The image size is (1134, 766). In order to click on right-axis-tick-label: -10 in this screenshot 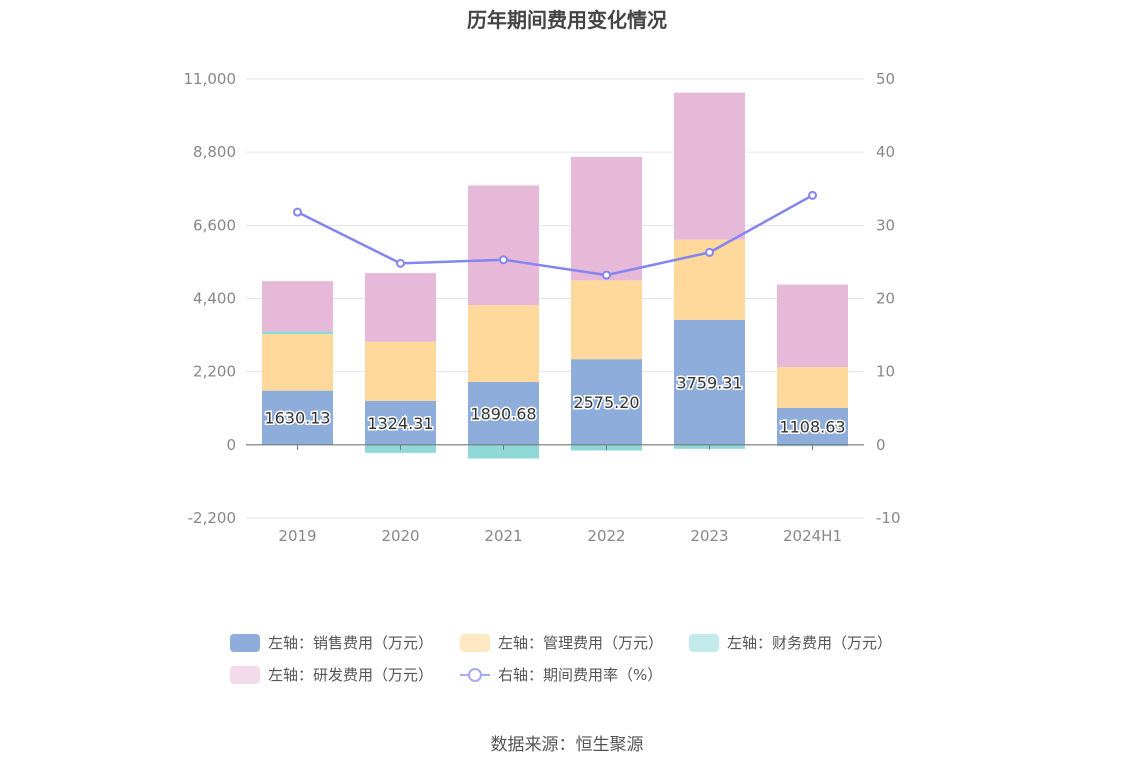, I will do `click(888, 518)`.